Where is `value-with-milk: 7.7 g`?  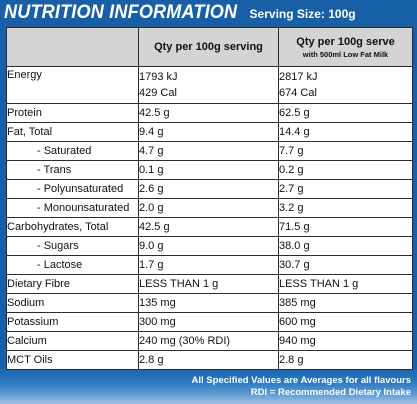 value-with-milk: 7.7 g is located at coordinates (345, 151).